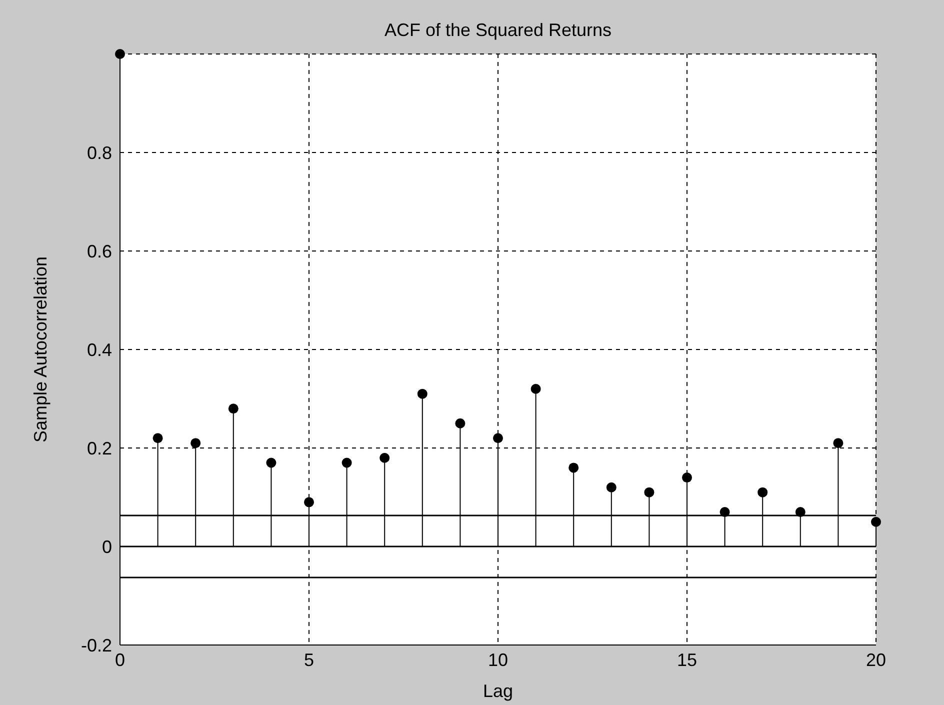  What do you see at coordinates (498, 691) in the screenshot?
I see `x-axis-title: Lag` at bounding box center [498, 691].